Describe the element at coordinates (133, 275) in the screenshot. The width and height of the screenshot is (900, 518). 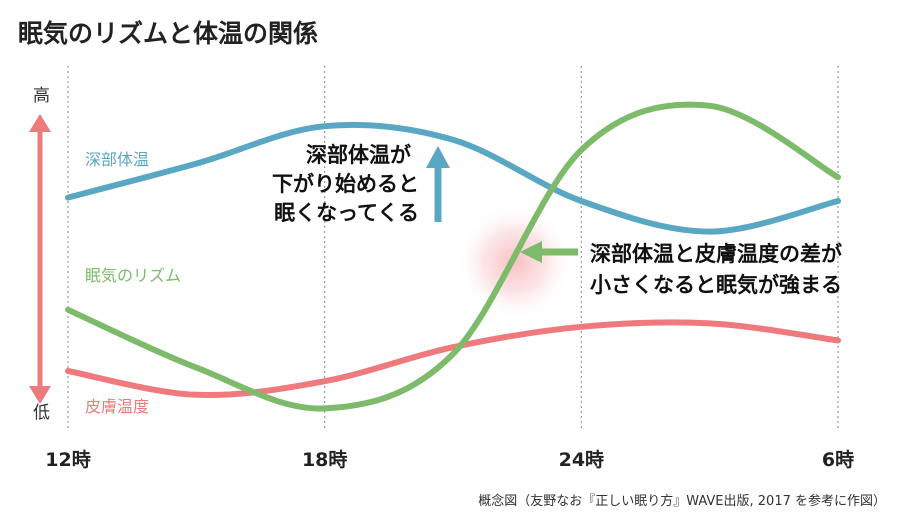
I see `series-label-sleepiness: 眠気のリズム` at that location.